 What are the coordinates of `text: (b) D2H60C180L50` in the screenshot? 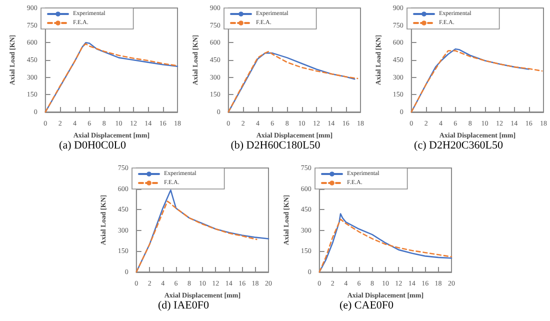 It's located at (275, 146).